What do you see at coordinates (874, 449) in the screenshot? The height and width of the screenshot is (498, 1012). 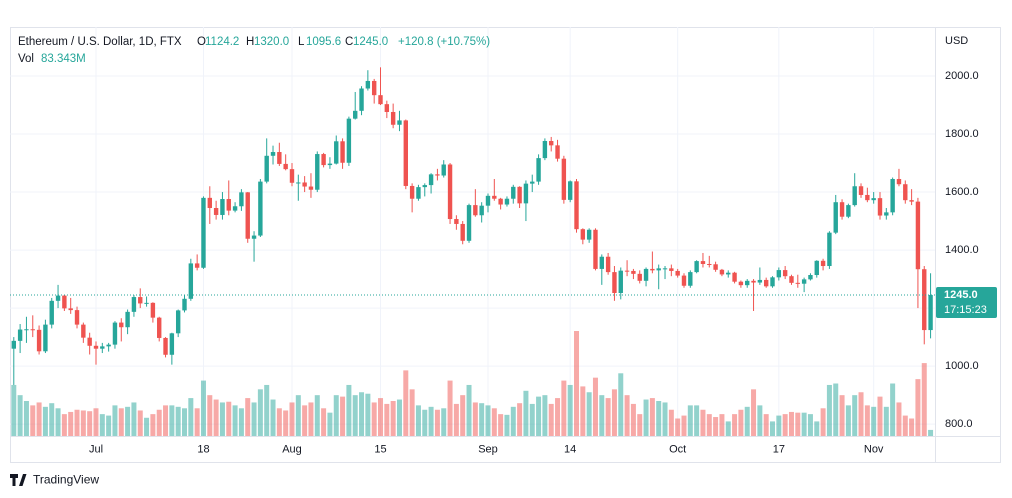 I see `x-tick-label: Nov` at bounding box center [874, 449].